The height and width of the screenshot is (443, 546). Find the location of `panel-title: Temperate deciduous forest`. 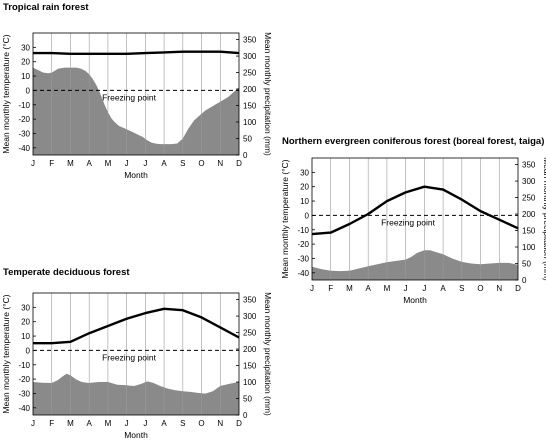

panel-title: Temperate deciduous forest is located at coordinates (66, 272).